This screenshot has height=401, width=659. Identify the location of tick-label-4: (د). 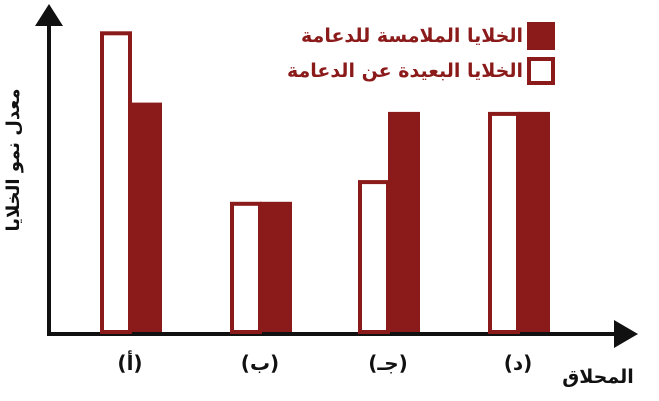
(518, 363).